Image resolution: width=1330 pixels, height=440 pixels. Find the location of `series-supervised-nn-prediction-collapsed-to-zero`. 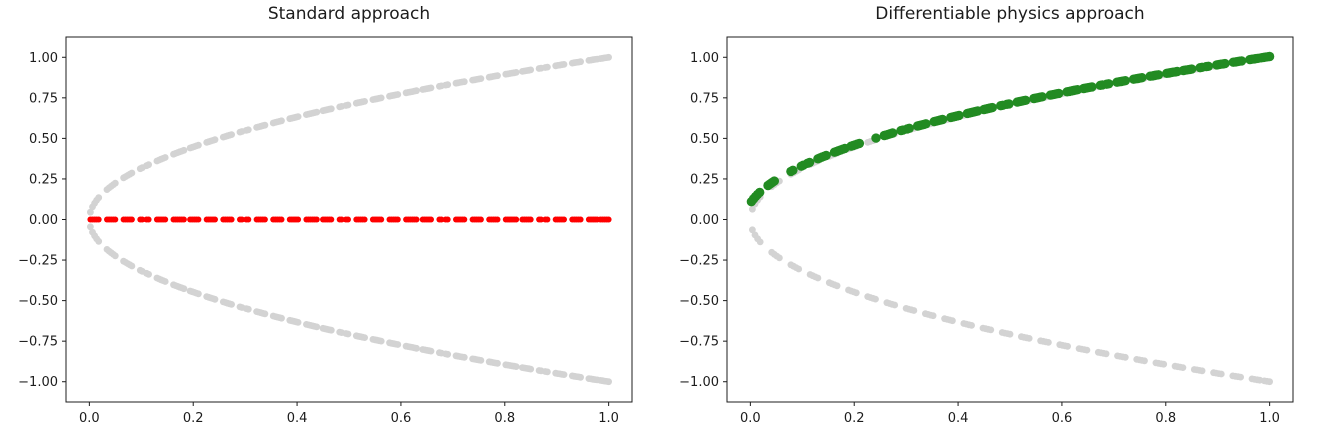

series-supervised-nn-prediction-collapsed-to-zero is located at coordinates (349, 219).